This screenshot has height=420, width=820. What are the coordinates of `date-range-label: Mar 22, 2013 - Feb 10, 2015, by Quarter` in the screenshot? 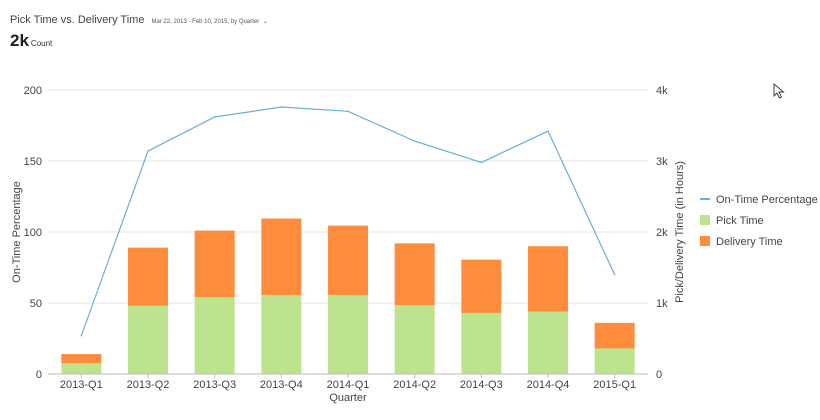 It's located at (205, 22).